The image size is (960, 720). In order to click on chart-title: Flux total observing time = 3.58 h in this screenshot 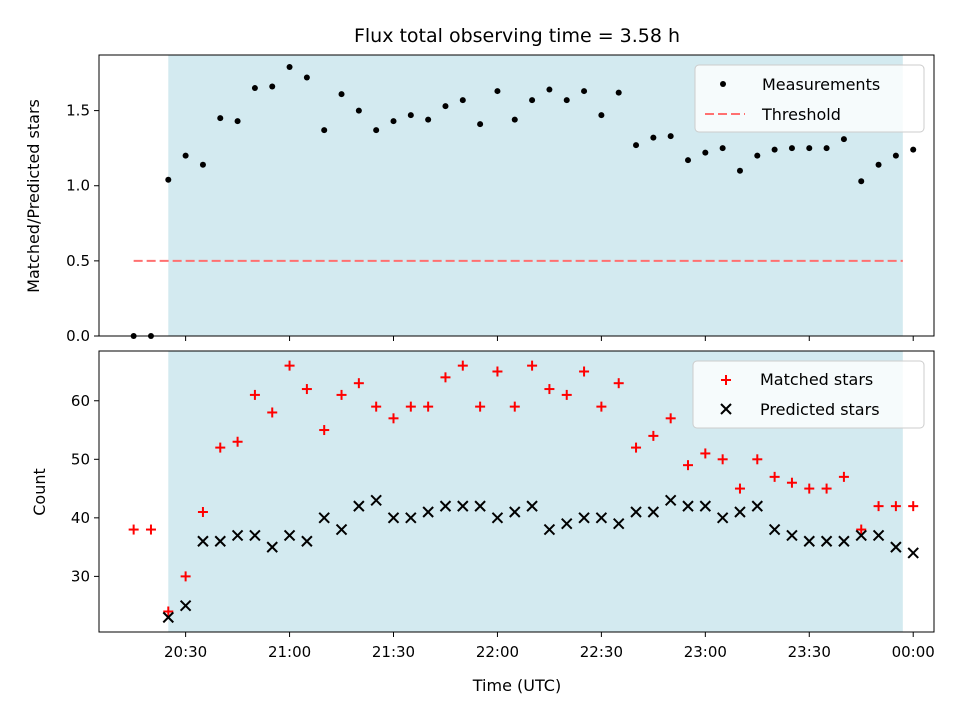, I will do `click(517, 36)`.